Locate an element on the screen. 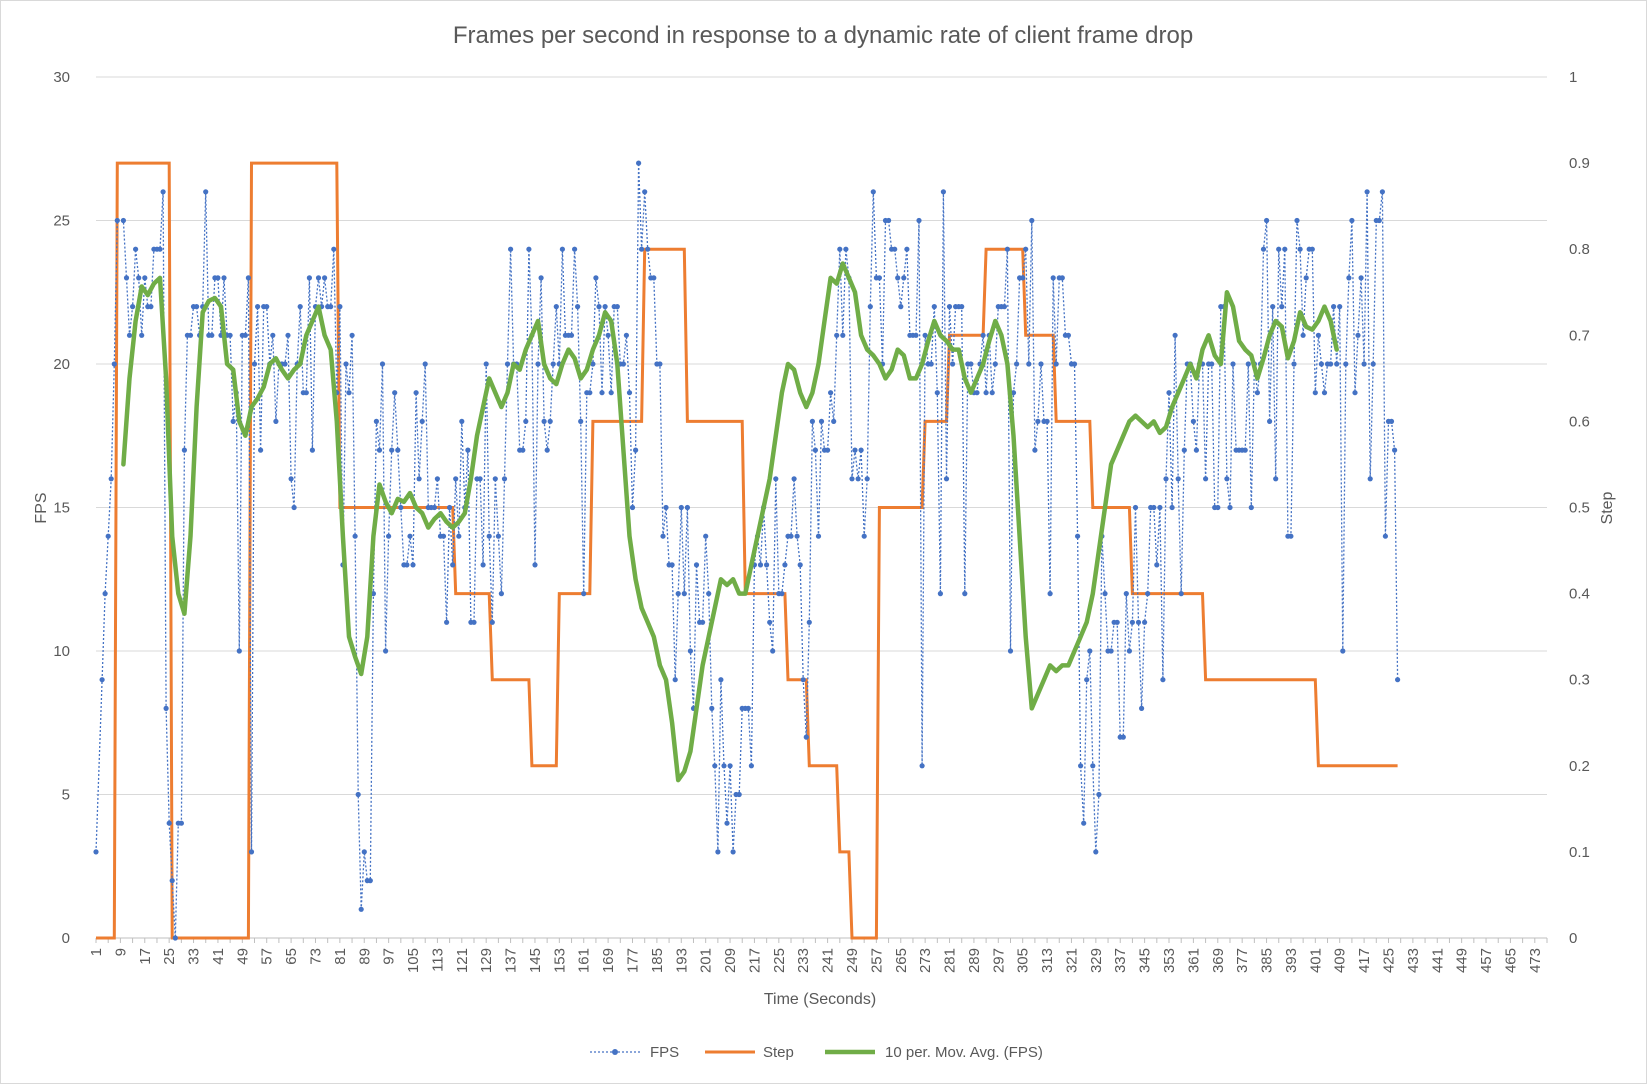  y2-tick-label: 0.4 is located at coordinates (1579, 594).